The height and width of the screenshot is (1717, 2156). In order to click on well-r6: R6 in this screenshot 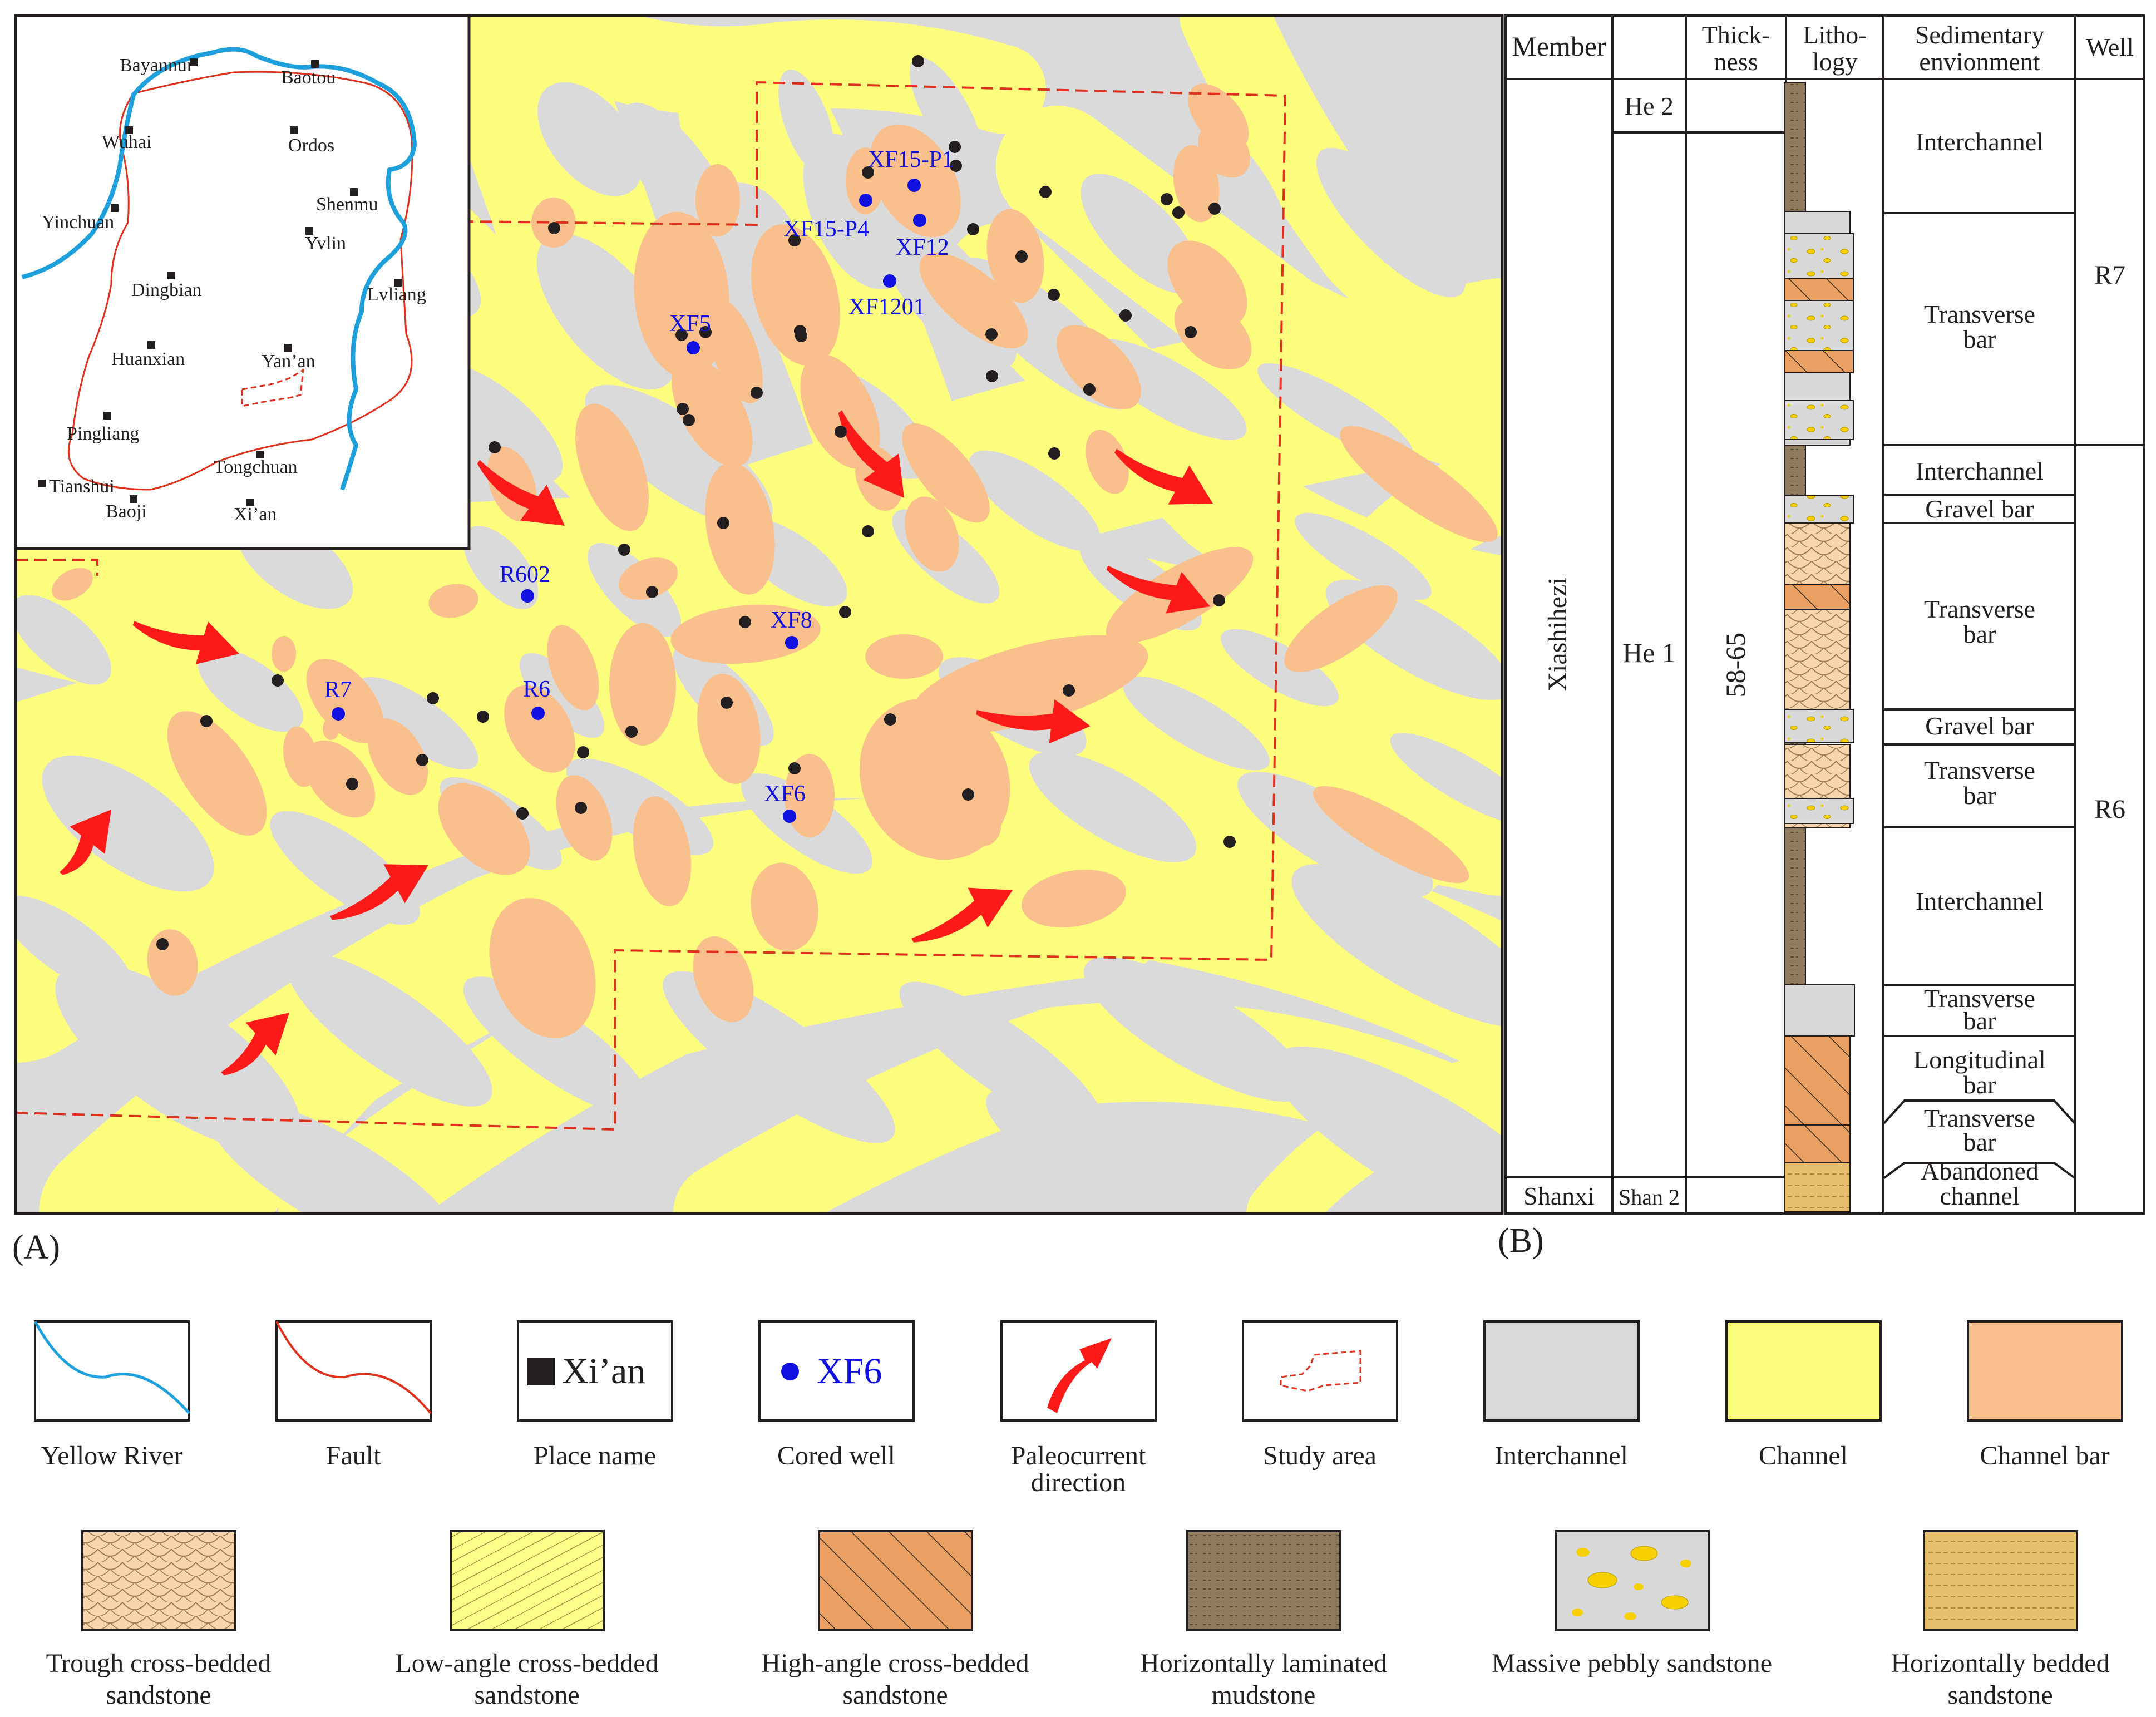, I will do `click(2109, 809)`.